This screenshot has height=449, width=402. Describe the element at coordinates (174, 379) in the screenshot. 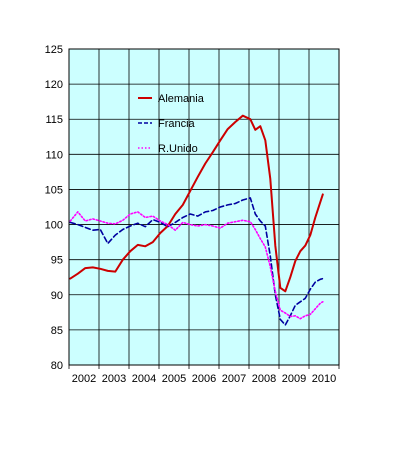

I see `x-tick-label: 2005` at that location.